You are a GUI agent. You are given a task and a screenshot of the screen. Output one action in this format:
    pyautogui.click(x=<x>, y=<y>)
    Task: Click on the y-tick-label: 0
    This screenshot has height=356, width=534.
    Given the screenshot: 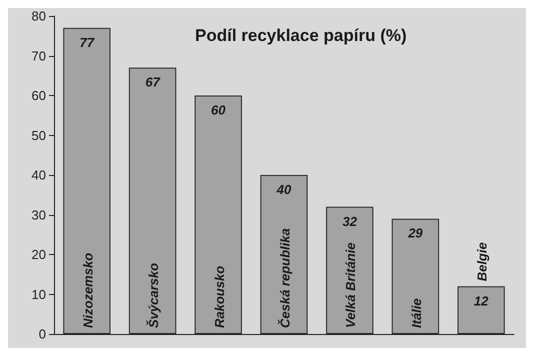 What is the action you would take?
    pyautogui.click(x=42, y=334)
    